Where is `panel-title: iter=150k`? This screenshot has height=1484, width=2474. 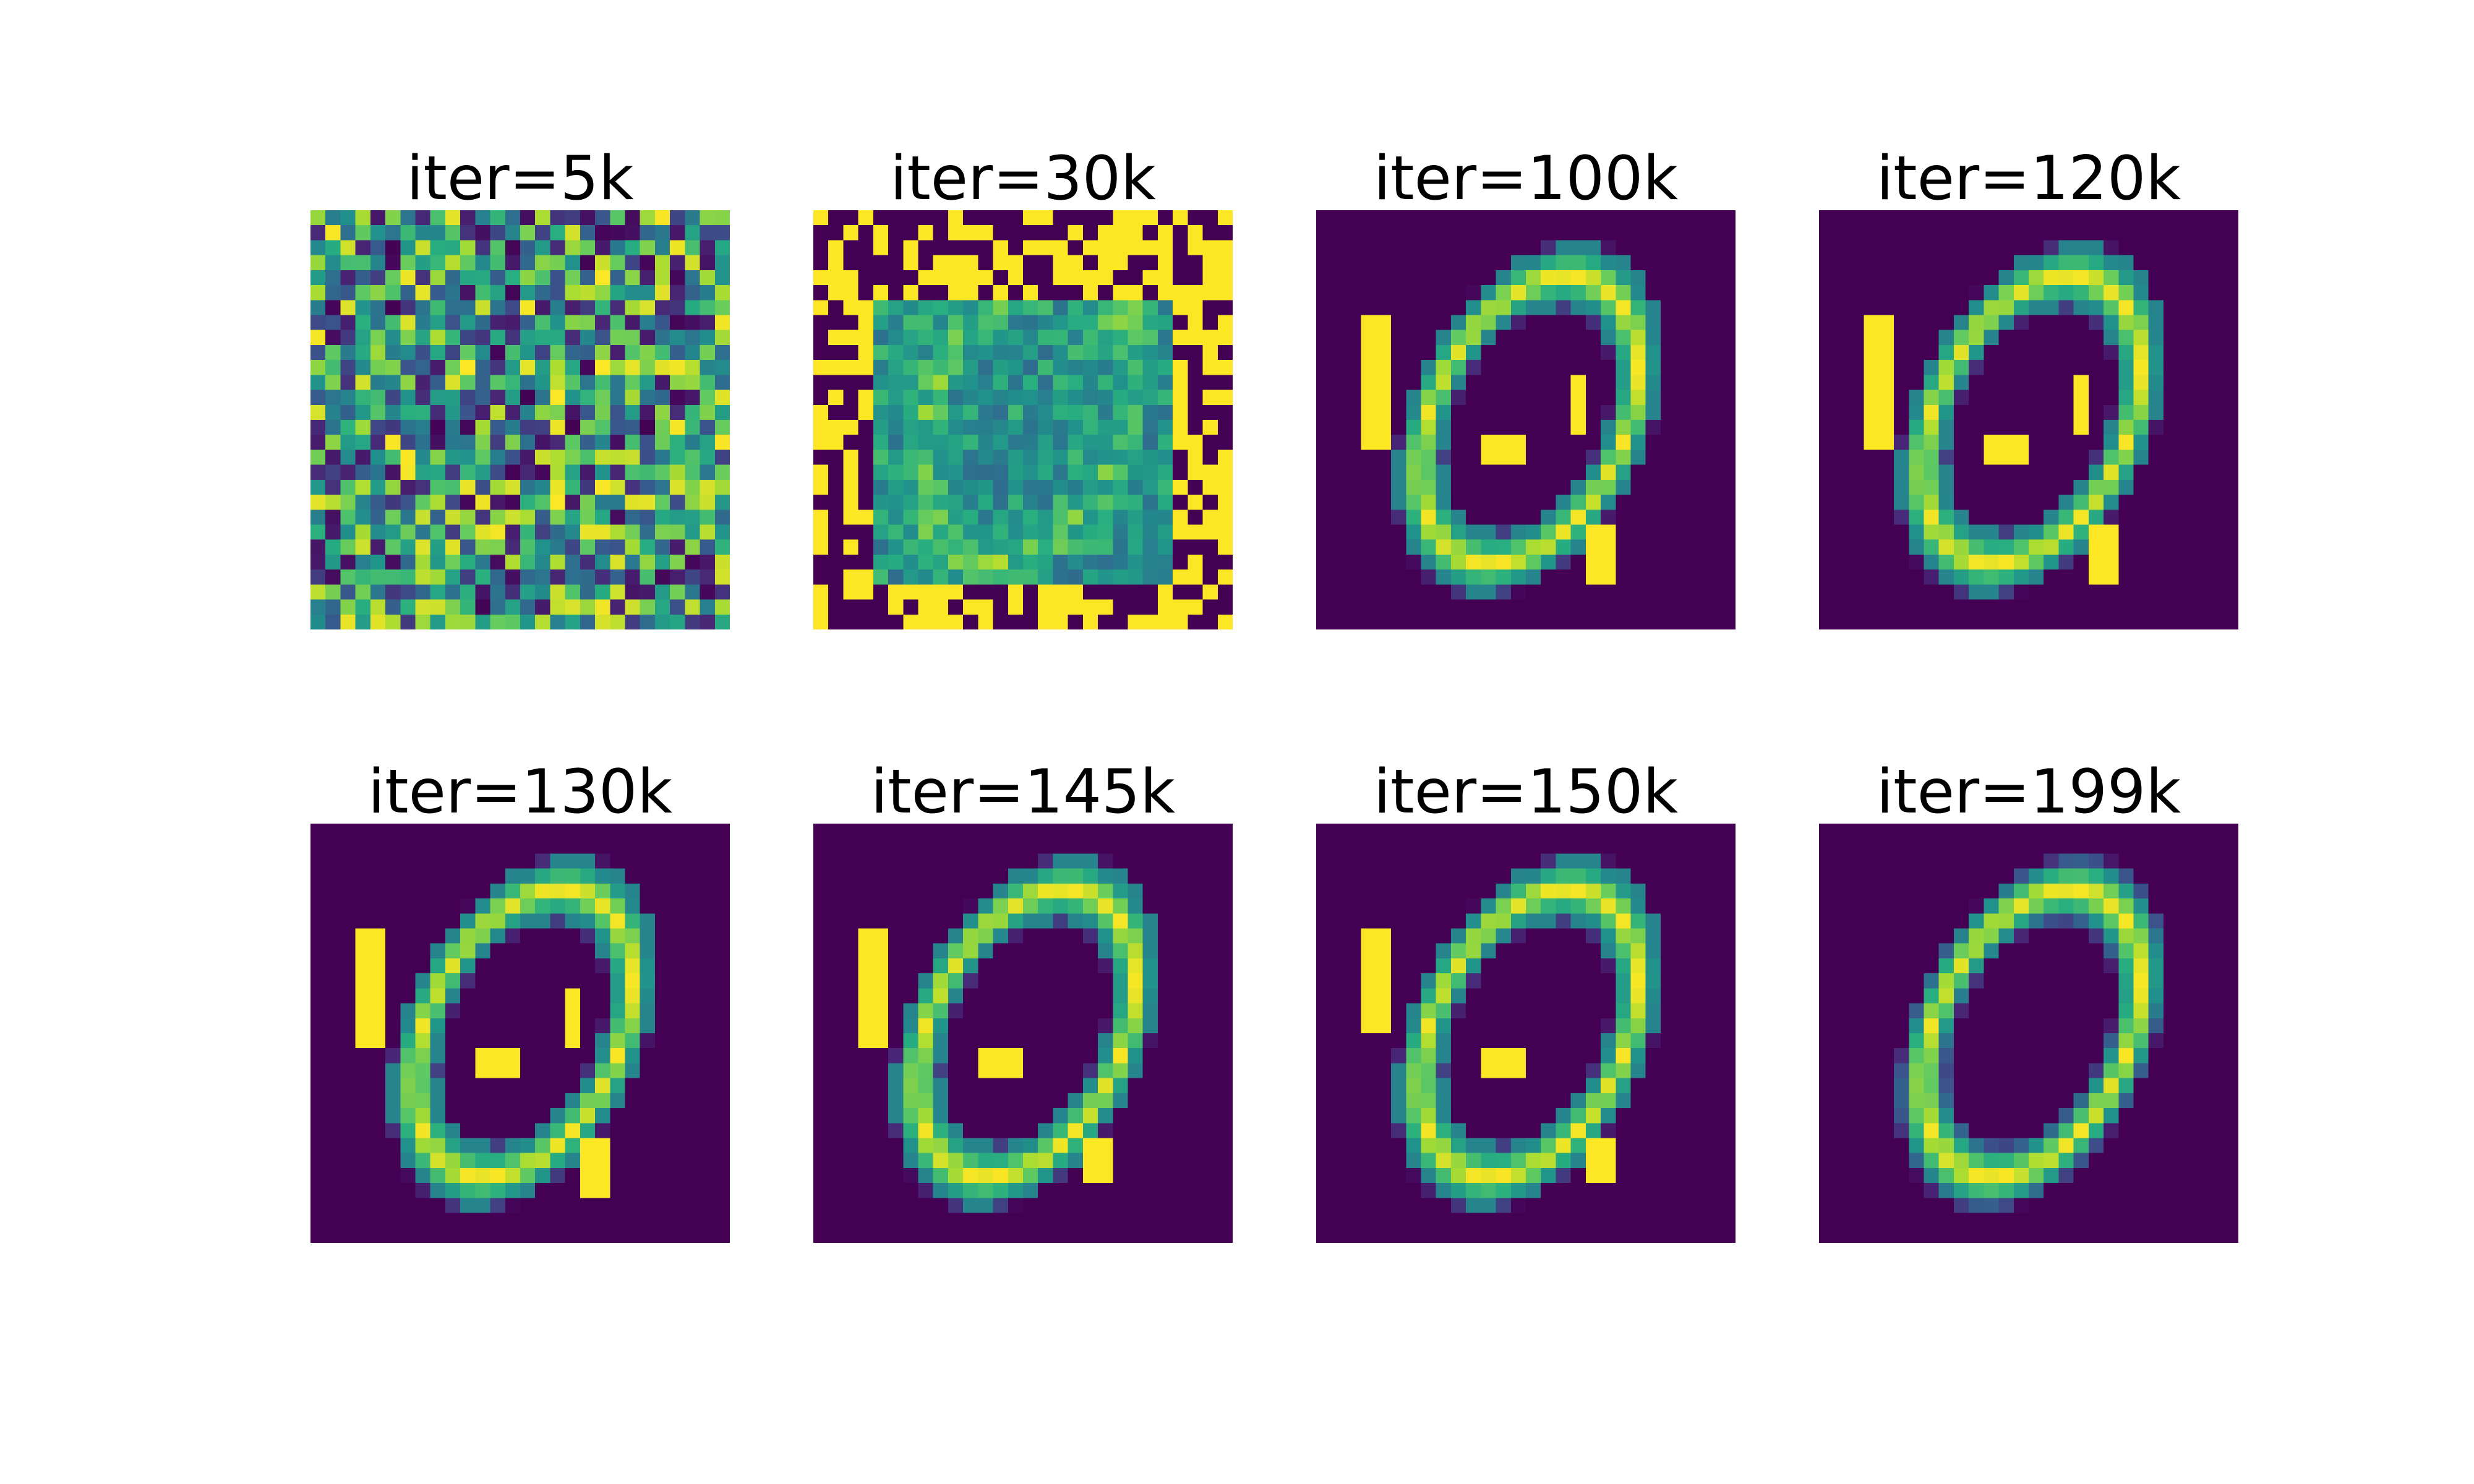 panel-title: iter=150k is located at coordinates (1526, 792).